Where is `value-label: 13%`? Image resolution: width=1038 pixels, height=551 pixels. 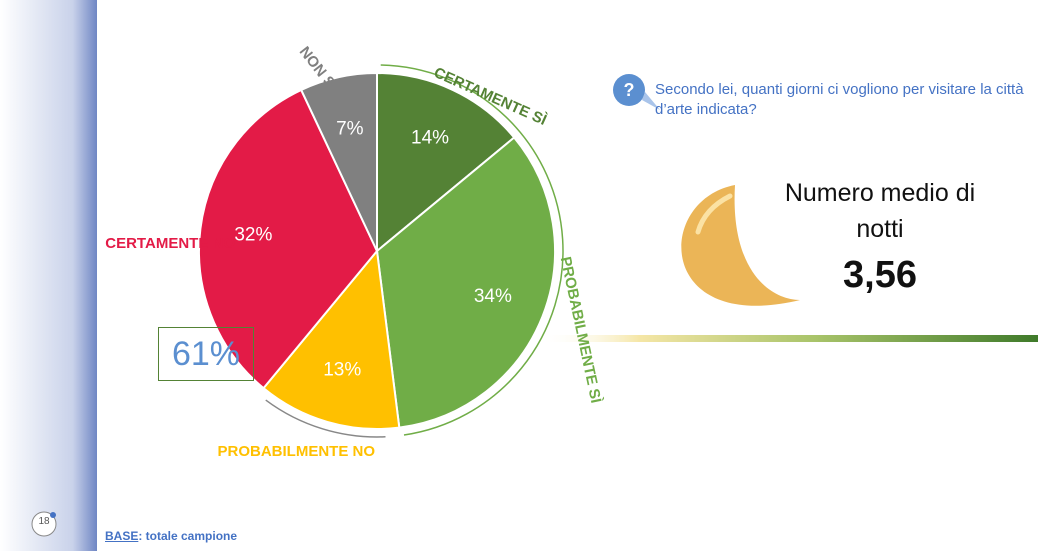 value-label: 13% is located at coordinates (342, 370).